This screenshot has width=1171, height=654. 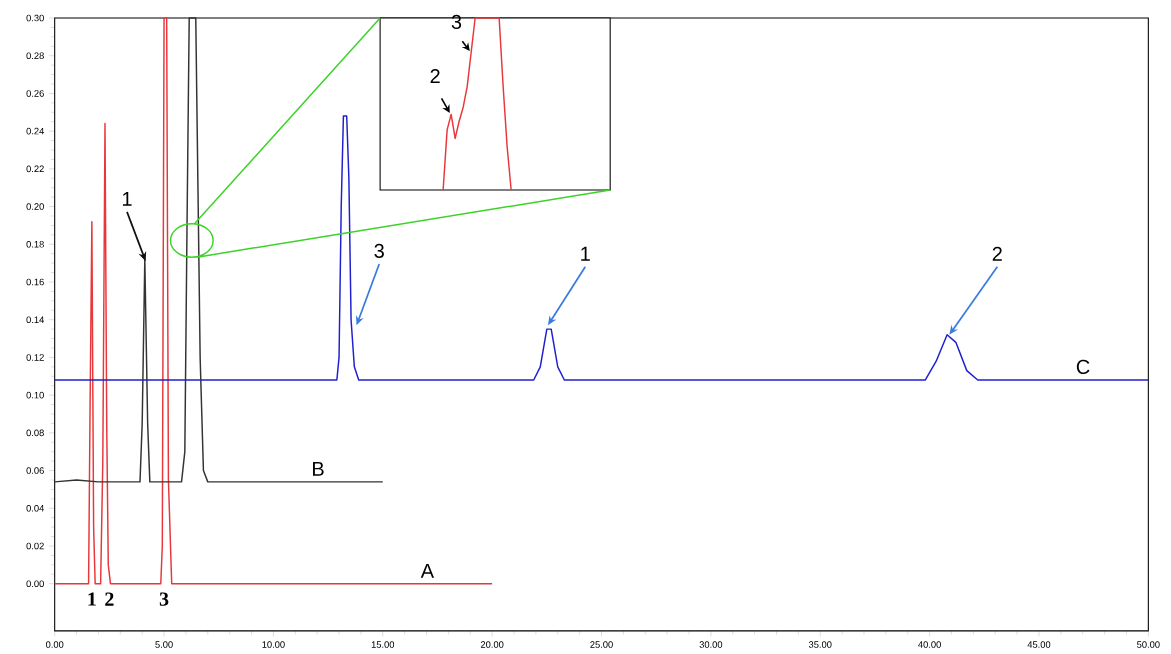 What do you see at coordinates (35, 320) in the screenshot?
I see `y-tick-label: 0.14` at bounding box center [35, 320].